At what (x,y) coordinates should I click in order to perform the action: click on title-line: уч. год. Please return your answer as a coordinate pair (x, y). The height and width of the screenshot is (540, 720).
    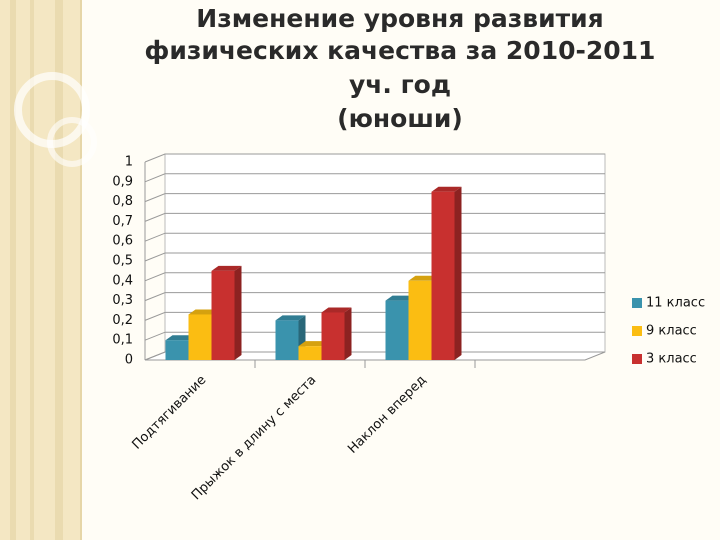
    Looking at the image, I should click on (400, 84).